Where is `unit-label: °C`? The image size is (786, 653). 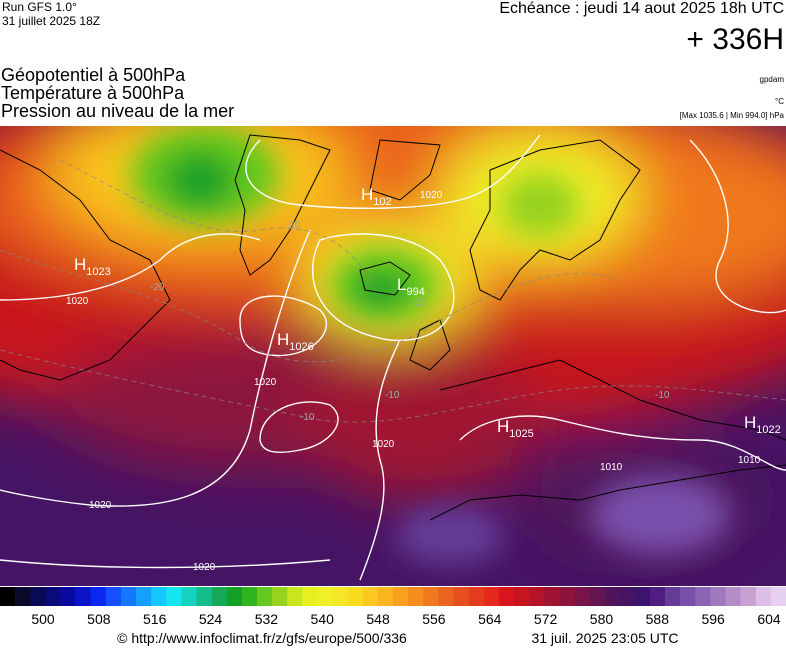
unit-label: °C is located at coordinates (779, 101).